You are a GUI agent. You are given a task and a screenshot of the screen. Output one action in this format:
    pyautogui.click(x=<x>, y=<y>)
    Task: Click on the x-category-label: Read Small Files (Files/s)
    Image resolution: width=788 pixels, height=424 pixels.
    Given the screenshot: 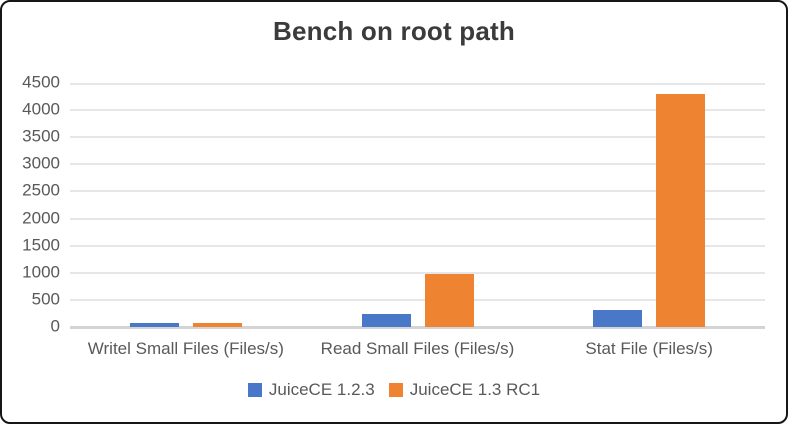 What is the action you would take?
    pyautogui.click(x=417, y=348)
    